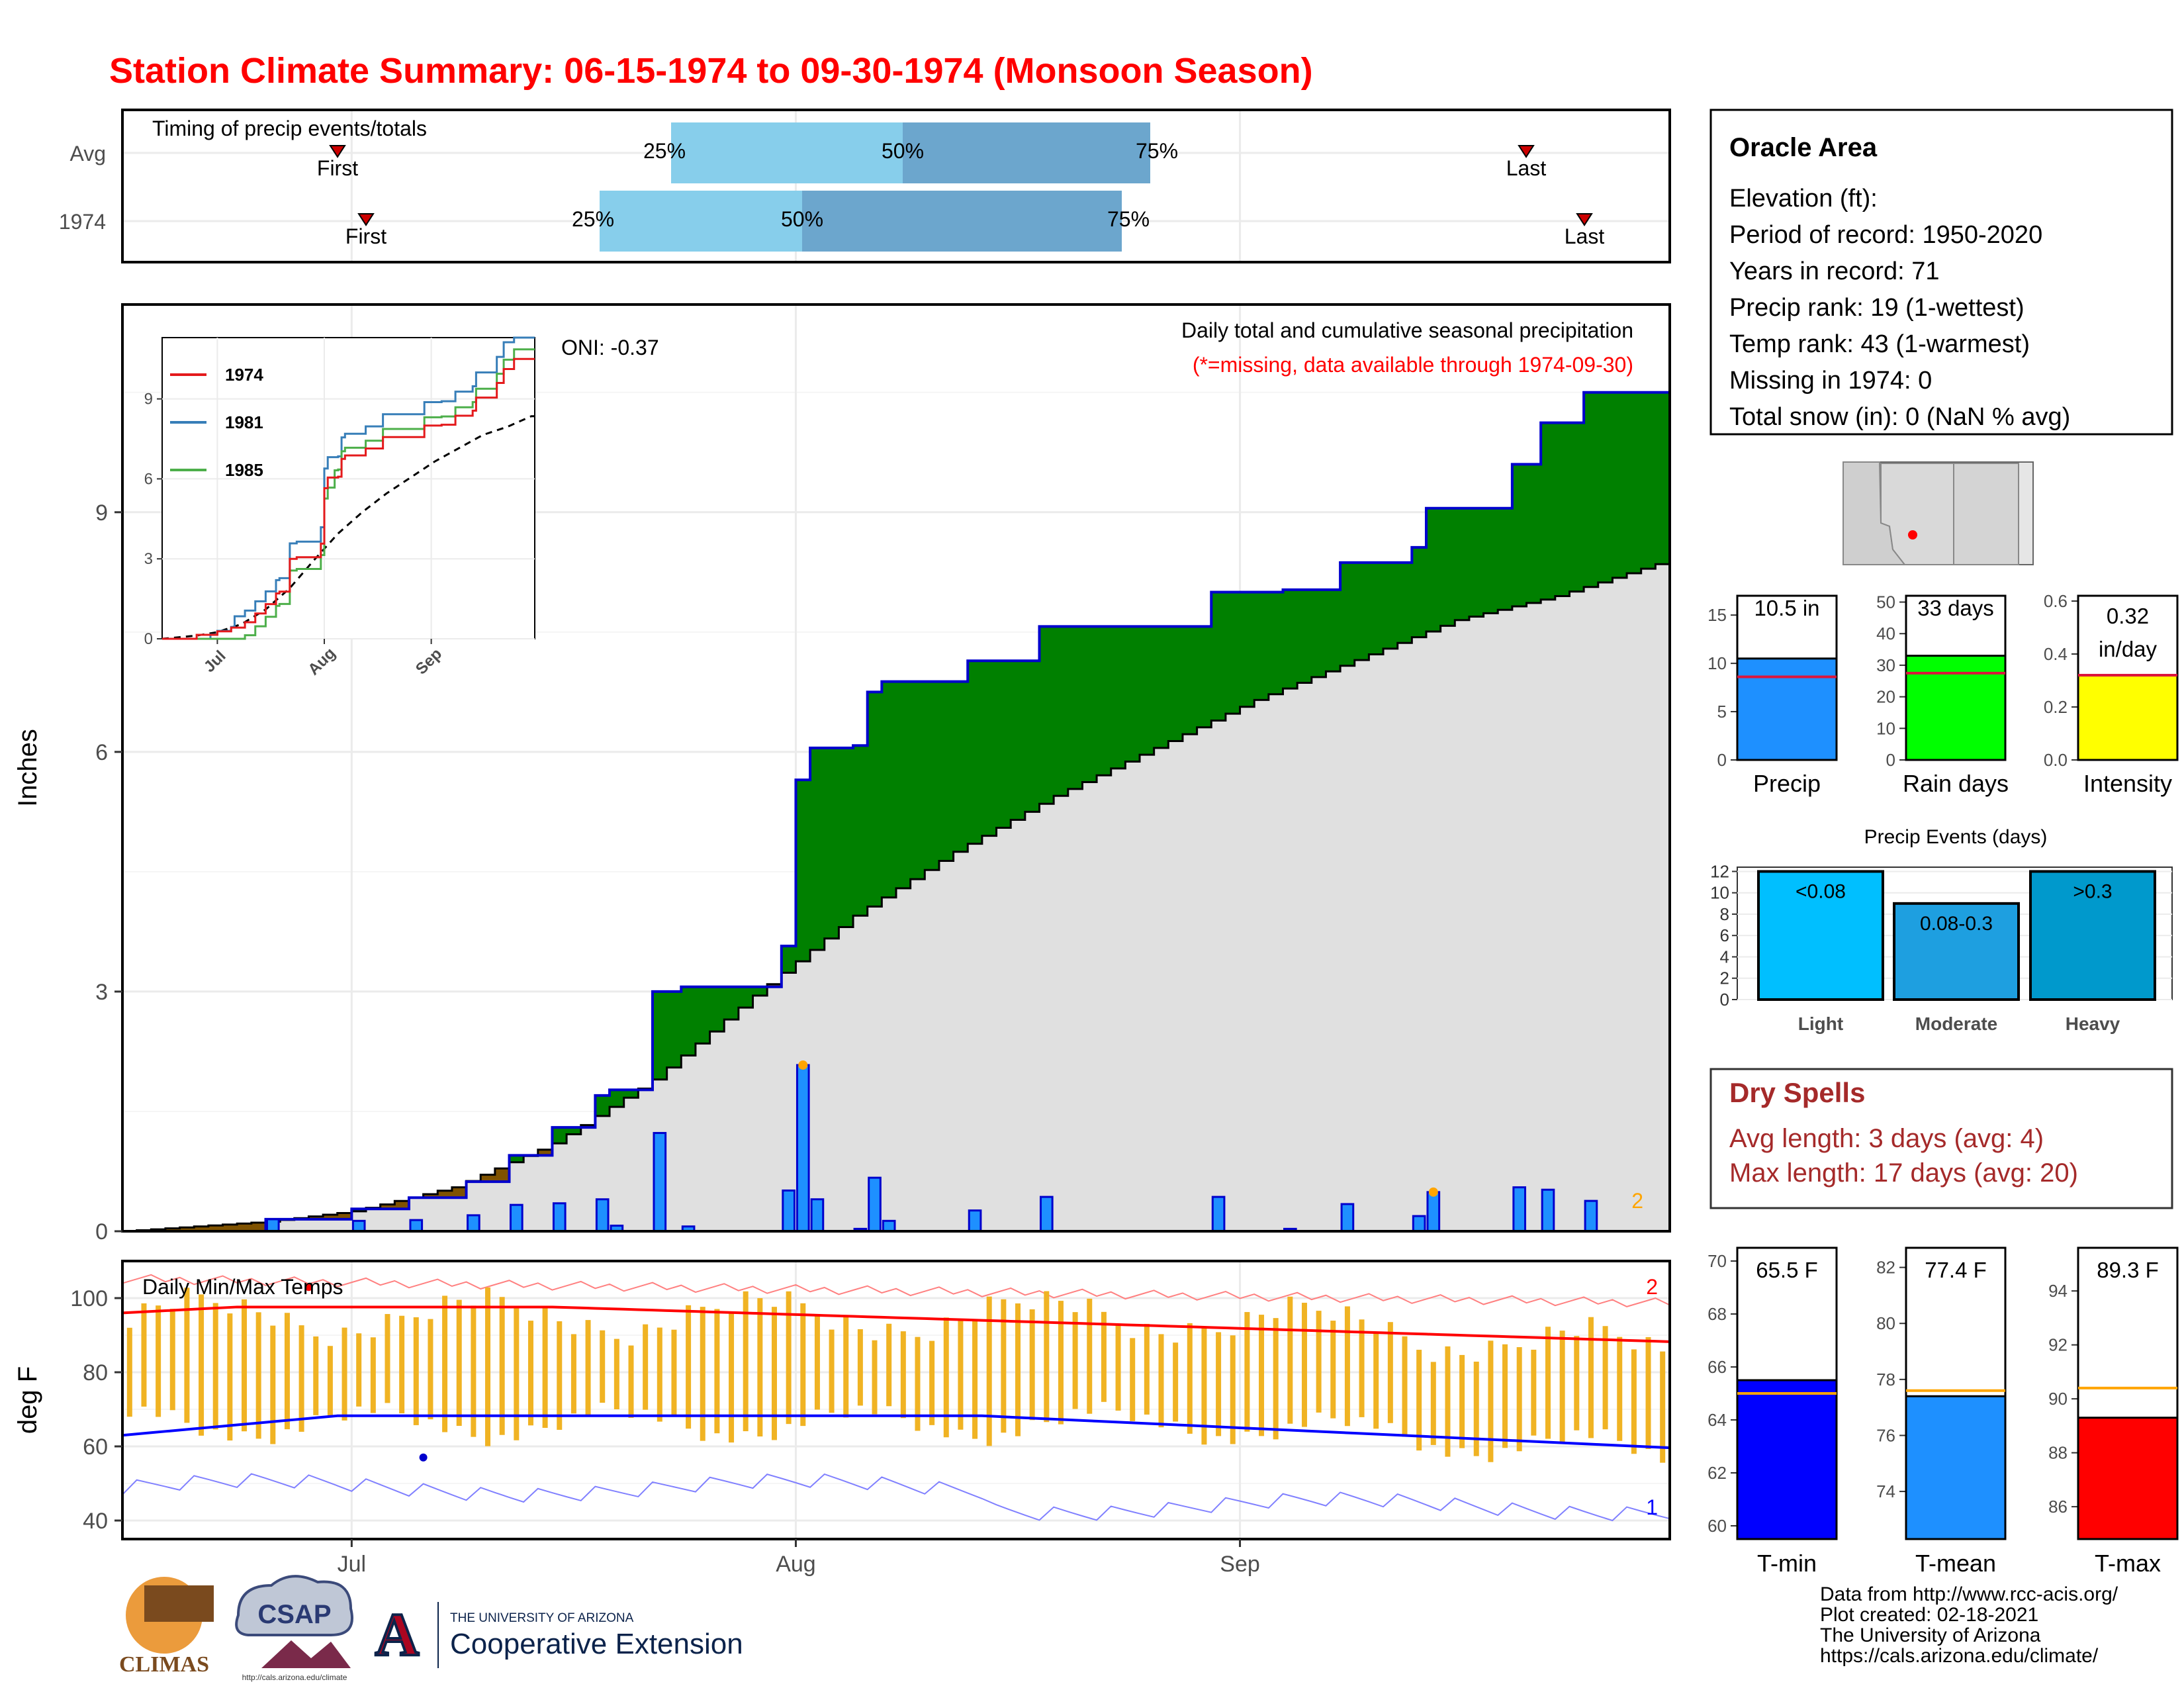 This screenshot has width=2184, height=1688. I want to click on inset-y-tick-label: 3, so click(148, 559).